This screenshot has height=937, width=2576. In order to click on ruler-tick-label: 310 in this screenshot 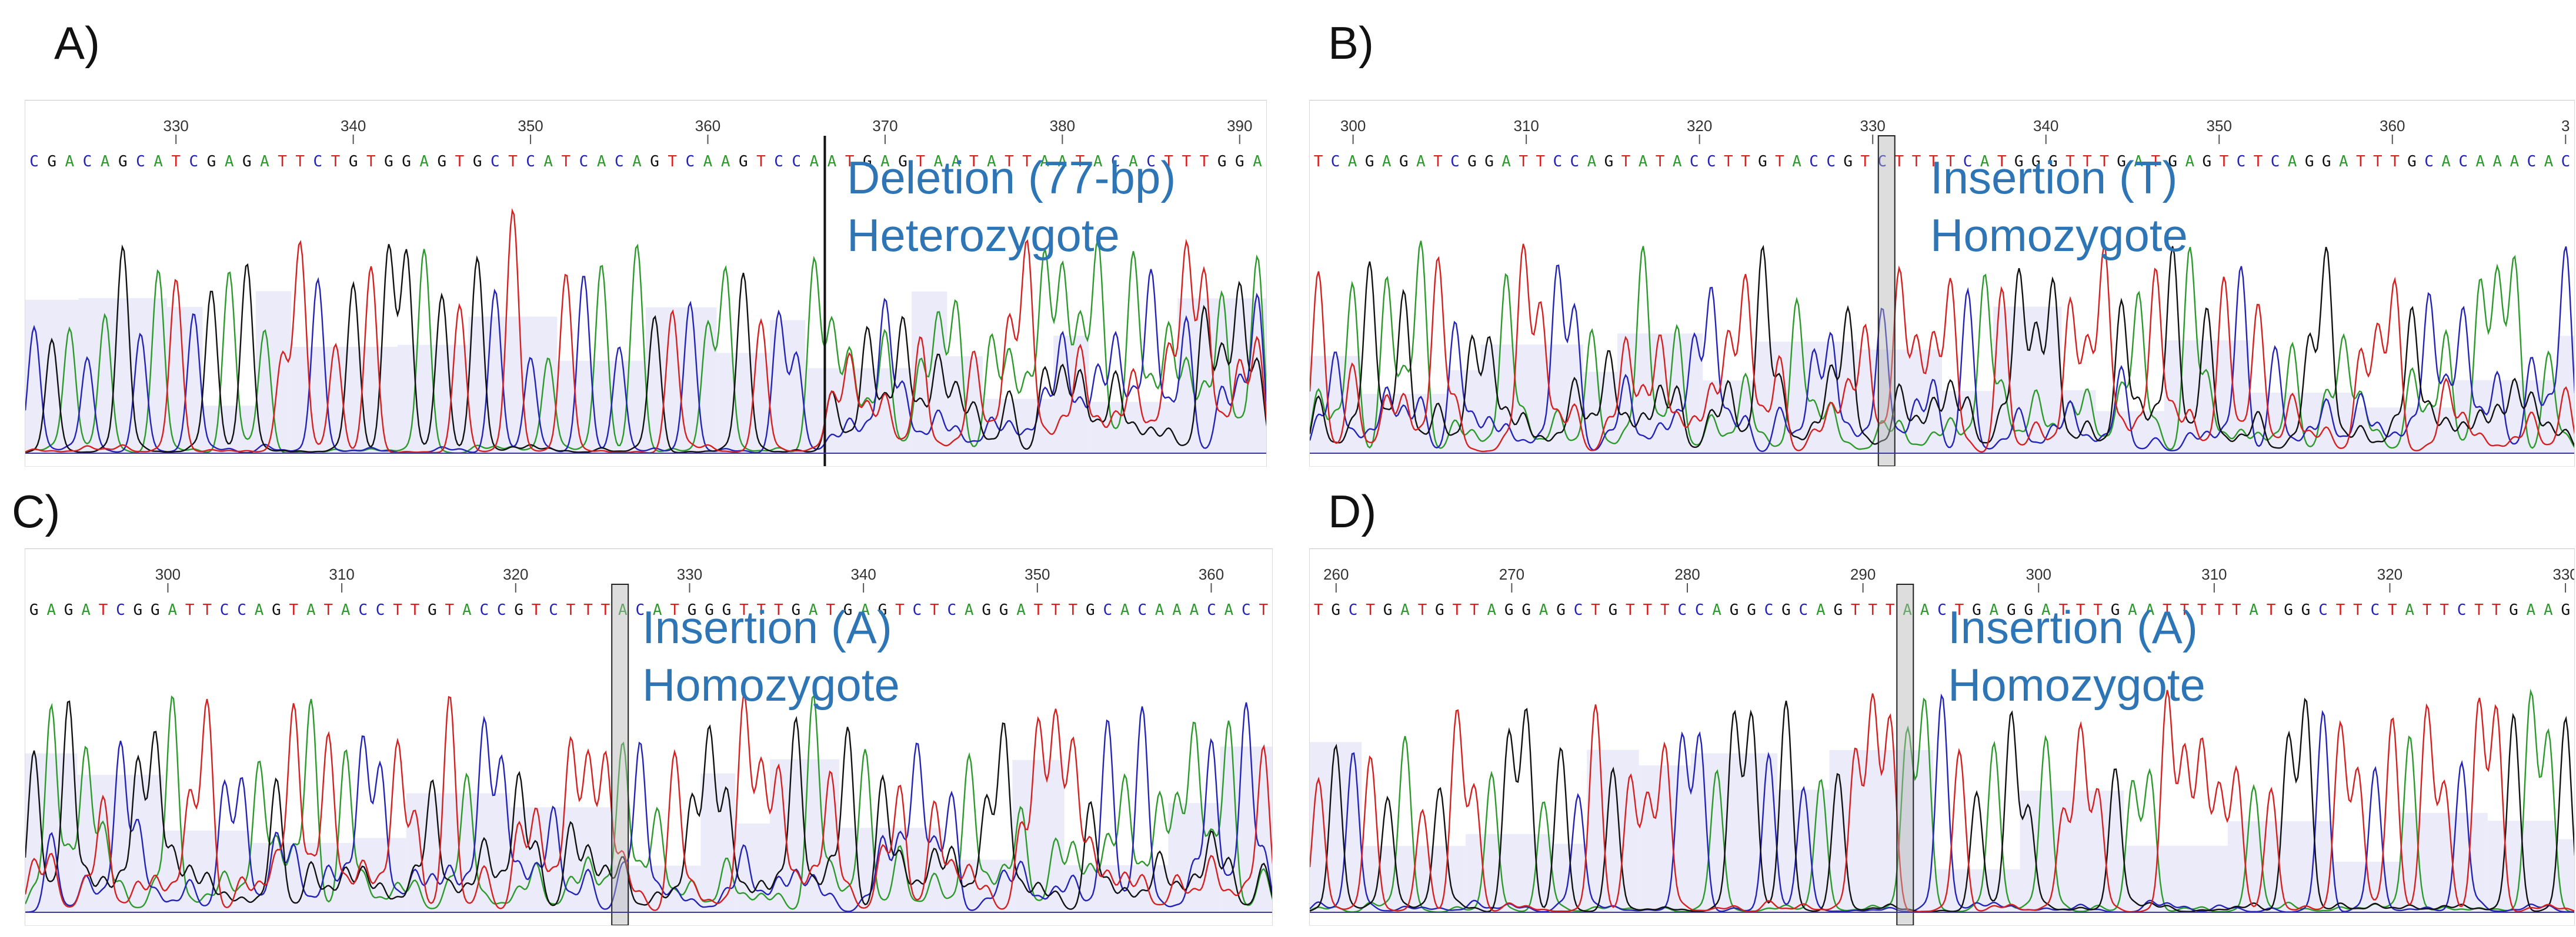, I will do `click(2214, 574)`.